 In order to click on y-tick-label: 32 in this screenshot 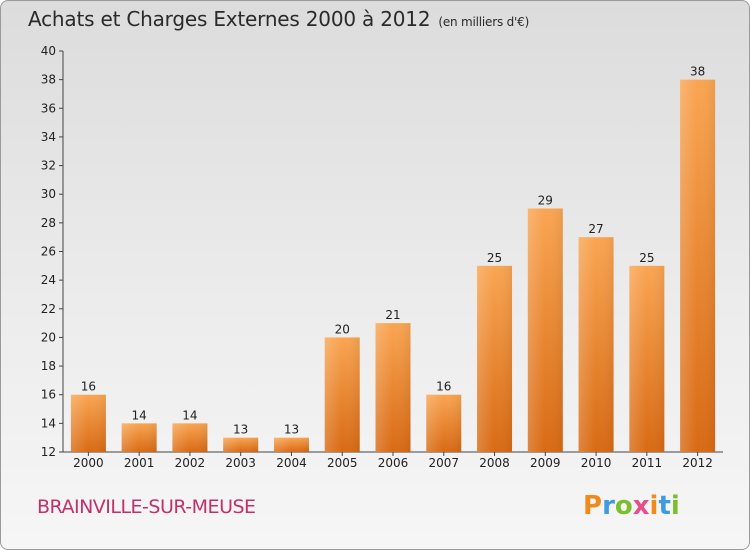, I will do `click(48, 166)`.